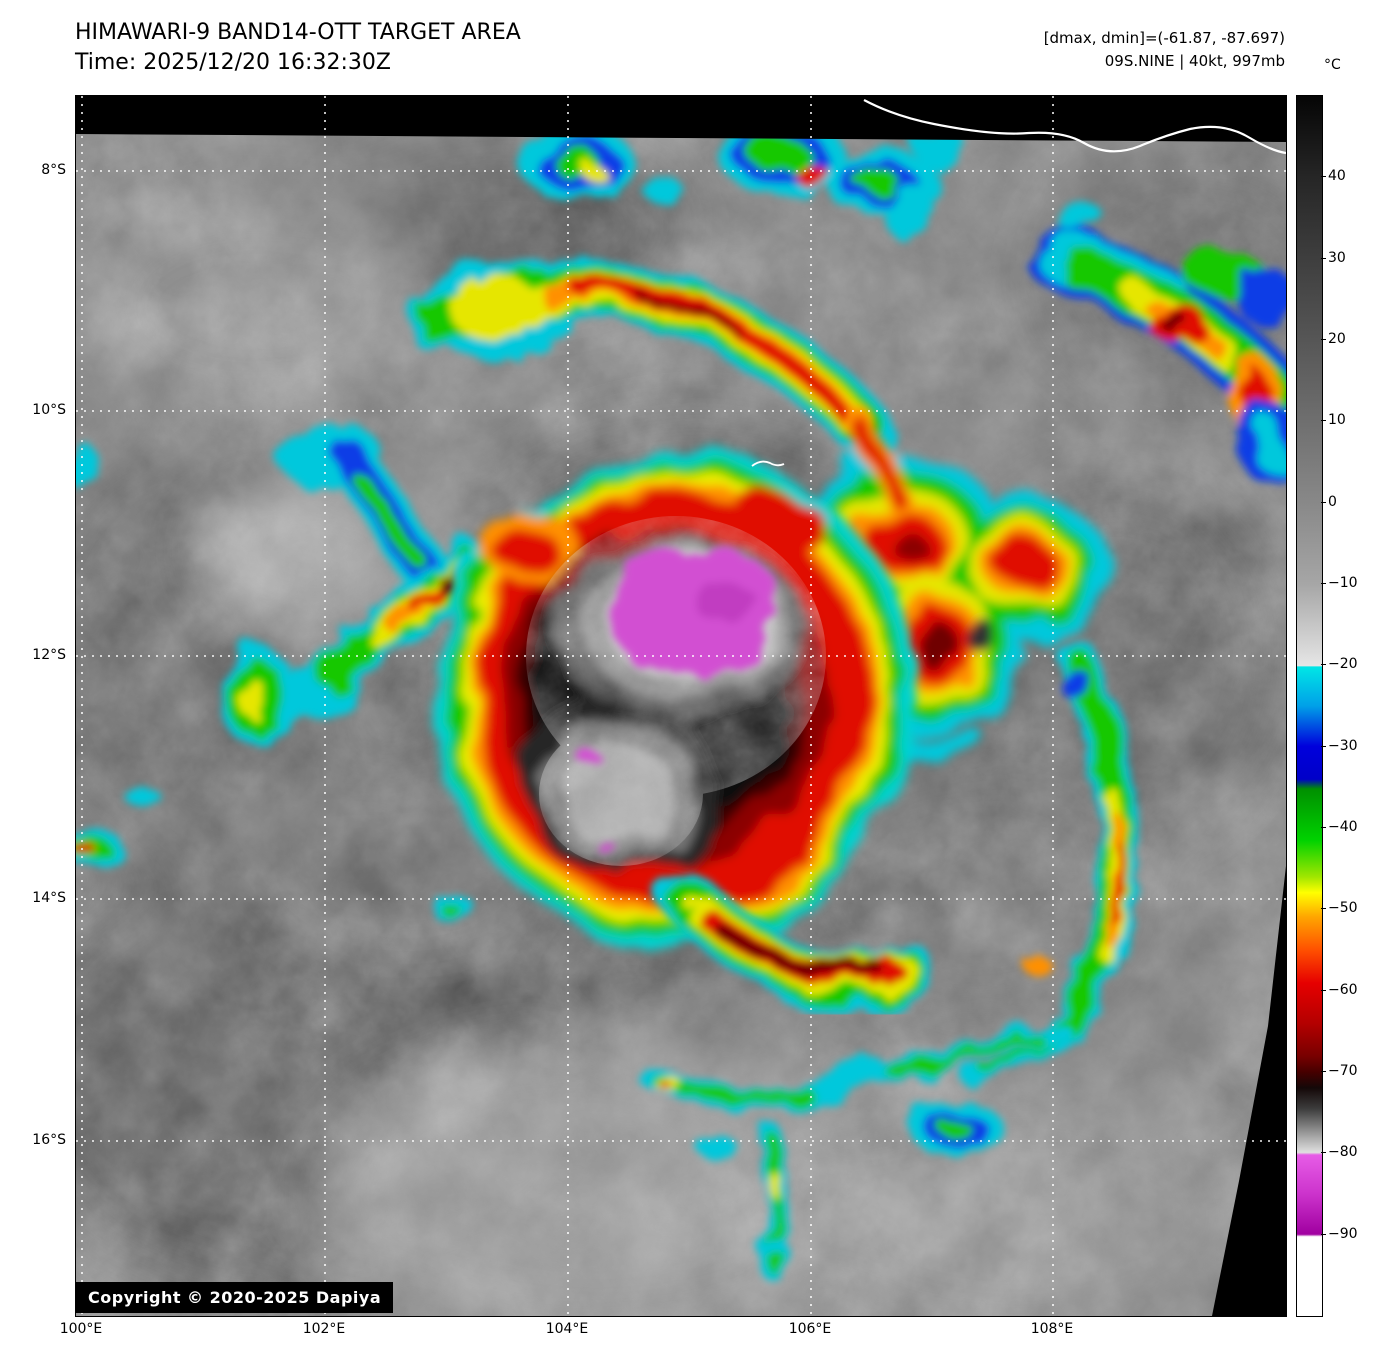  I want to click on lat-label: 12°S, so click(49, 655).